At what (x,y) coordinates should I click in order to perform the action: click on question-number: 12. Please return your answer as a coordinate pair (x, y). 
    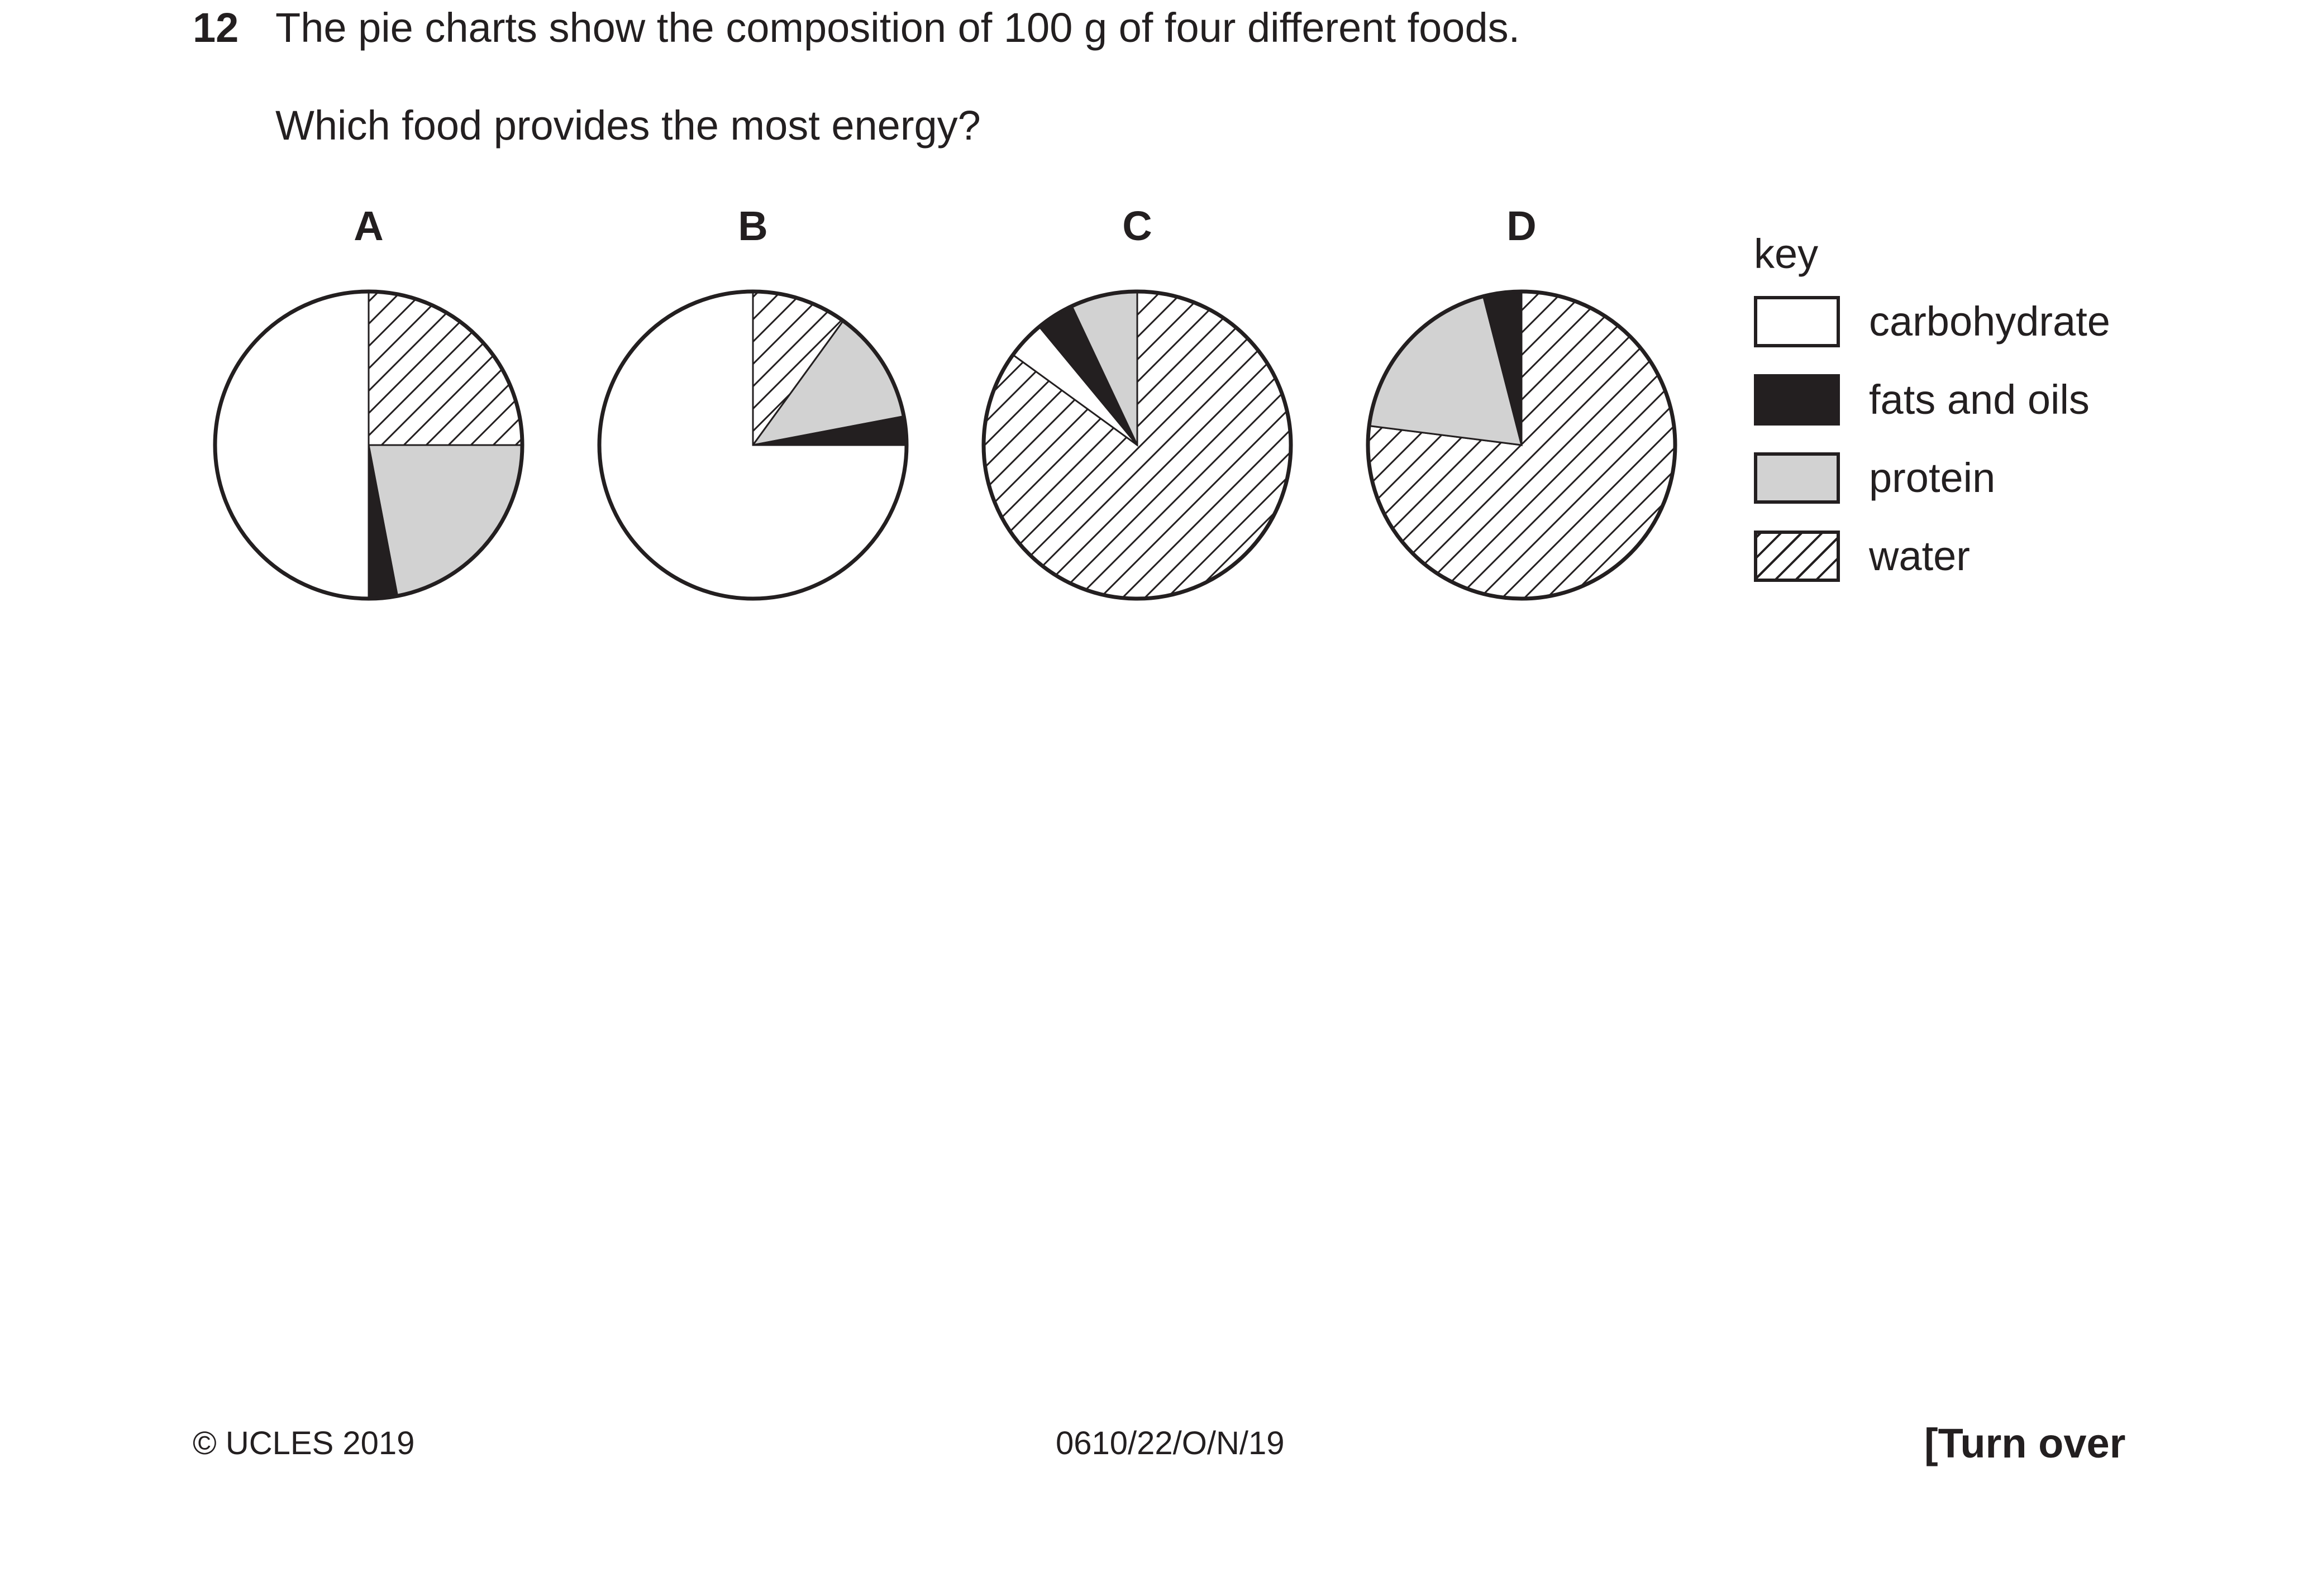
    Looking at the image, I should click on (216, 27).